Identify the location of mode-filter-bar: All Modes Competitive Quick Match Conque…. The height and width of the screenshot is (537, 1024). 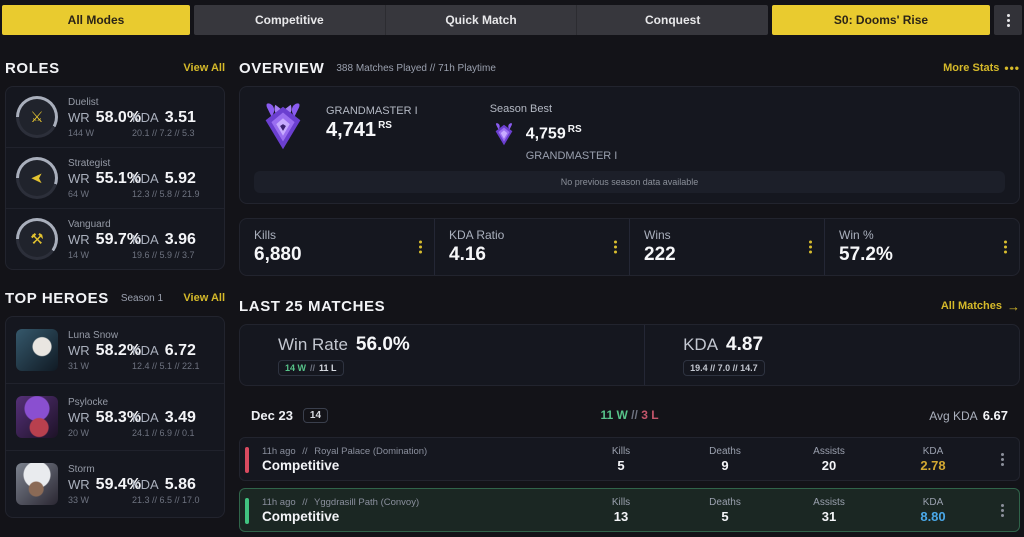
(512, 20).